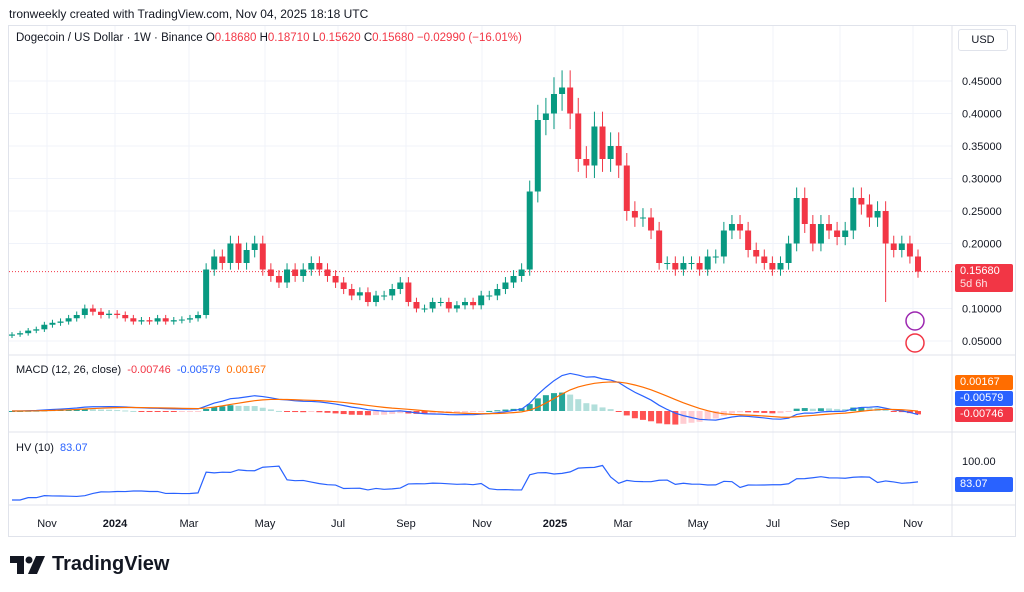  Describe the element at coordinates (465, 396) in the screenshot. I see `macd-line` at that location.